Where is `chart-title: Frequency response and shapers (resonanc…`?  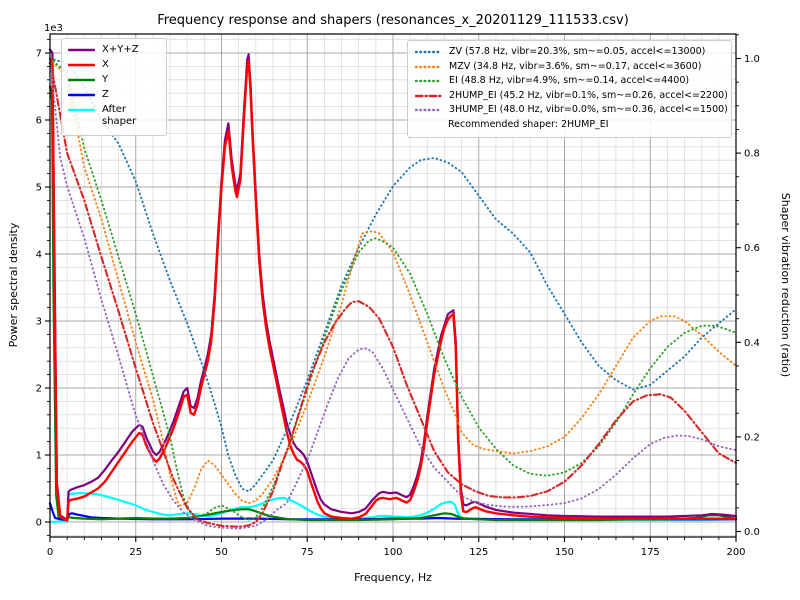 chart-title: Frequency response and shapers (resonanc… is located at coordinates (393, 20).